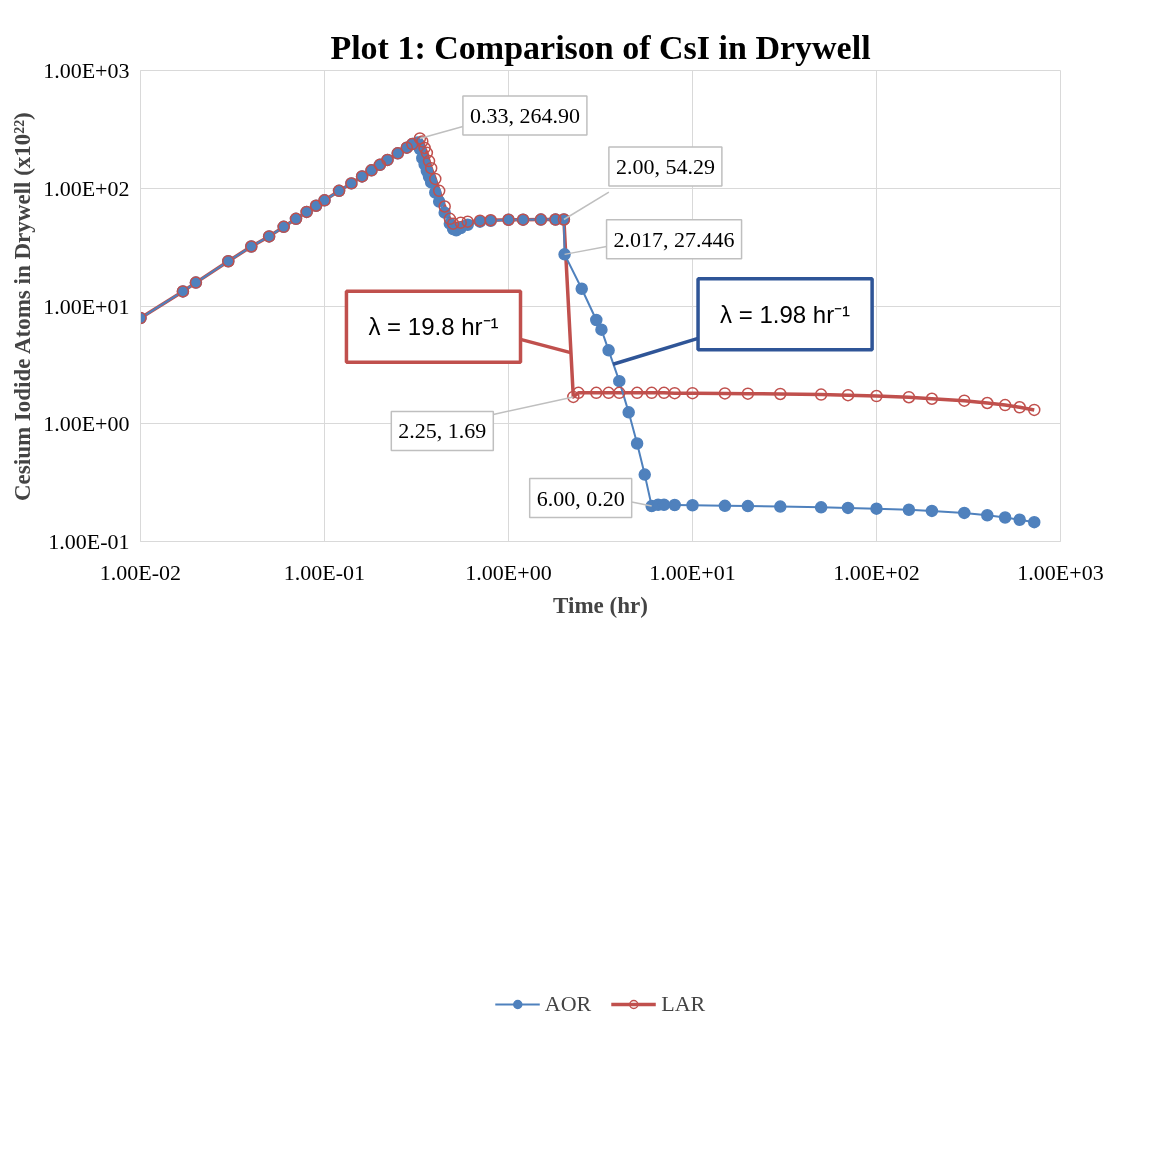 This screenshot has width=1153, height=1151. Describe the element at coordinates (86, 70) in the screenshot. I see `y-tick-label: 1.00E+03` at that location.